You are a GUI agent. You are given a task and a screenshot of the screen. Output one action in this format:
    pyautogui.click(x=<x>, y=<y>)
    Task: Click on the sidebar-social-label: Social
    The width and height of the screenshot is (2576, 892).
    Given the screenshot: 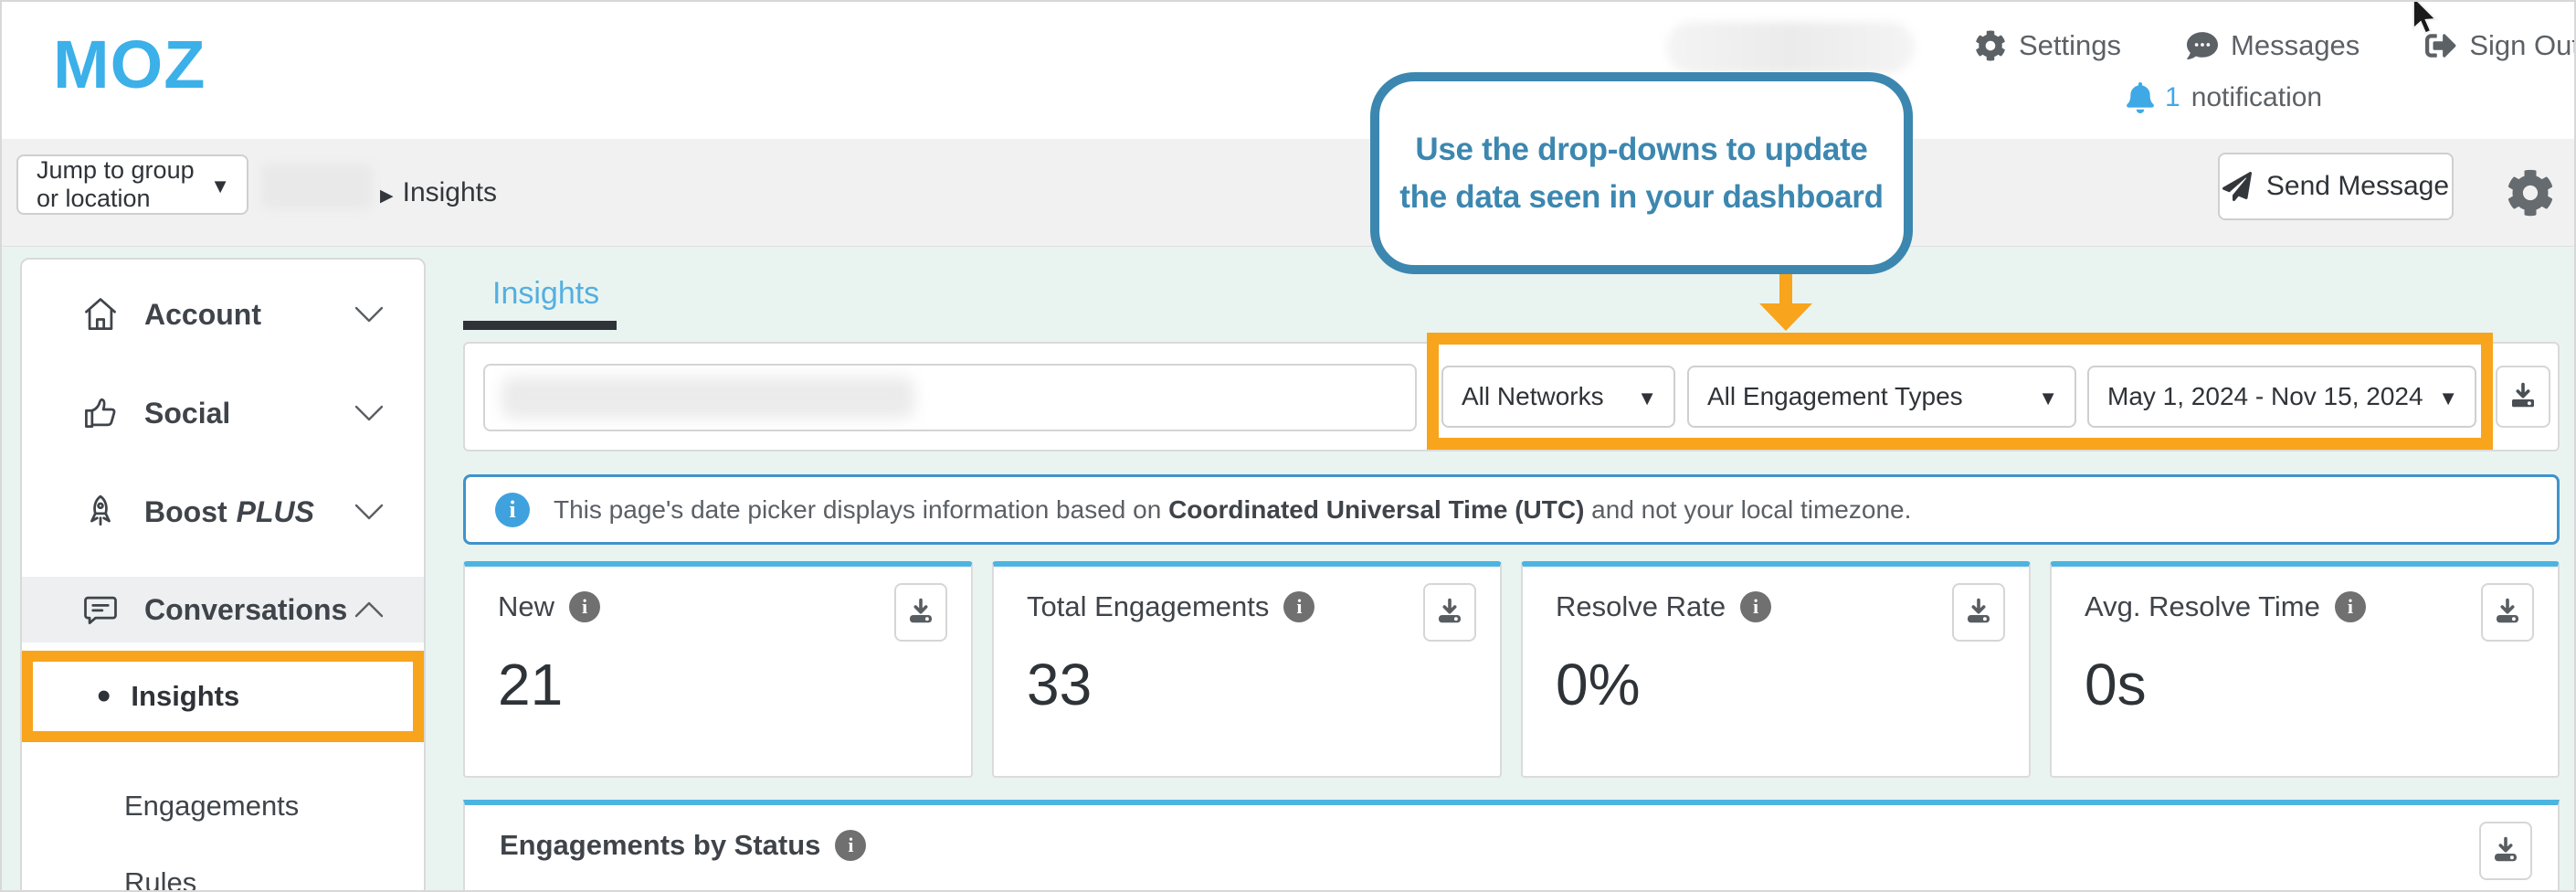 What is the action you would take?
    pyautogui.click(x=188, y=413)
    